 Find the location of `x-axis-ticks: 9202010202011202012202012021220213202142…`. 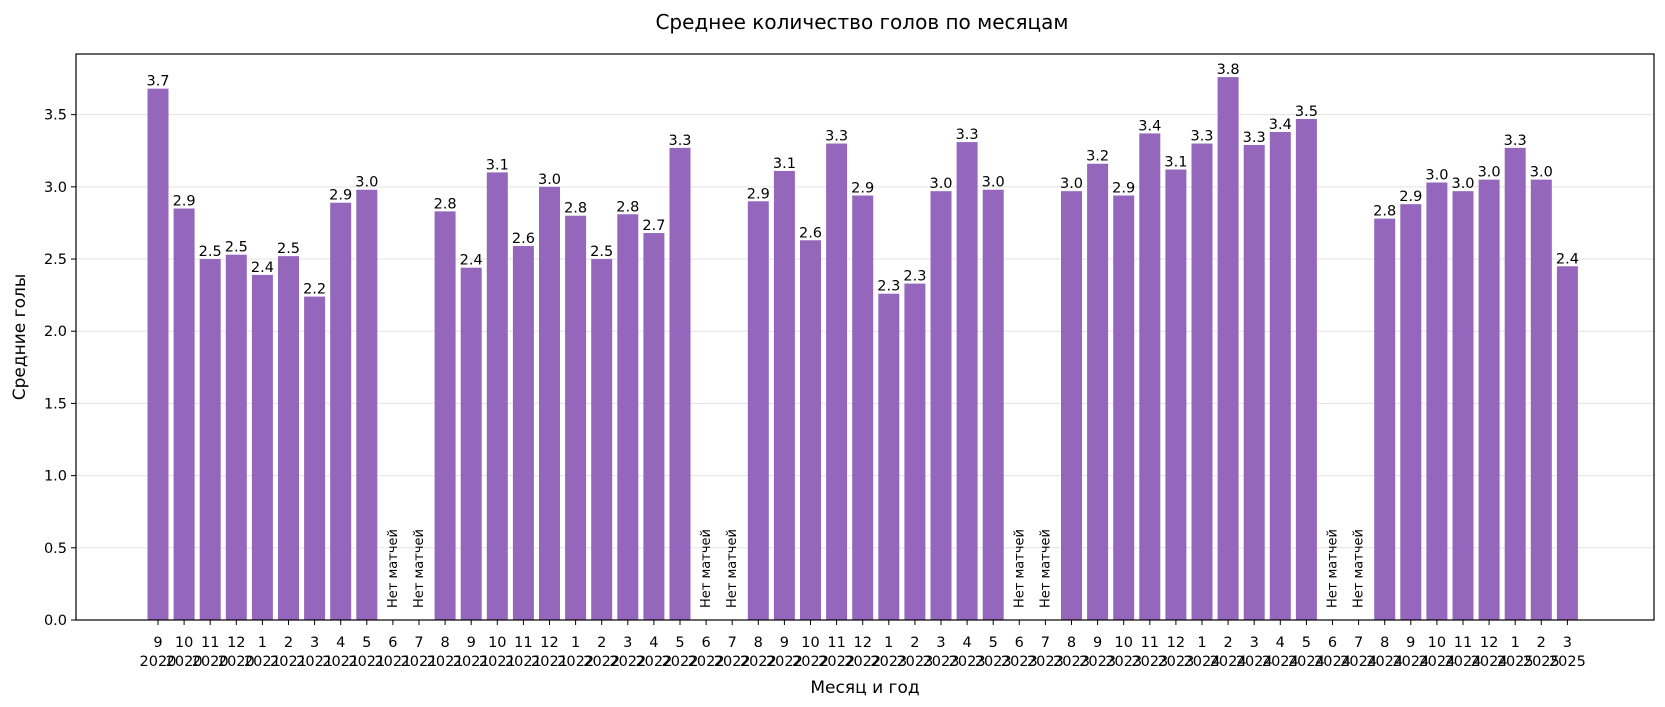

x-axis-ticks: 9202010202011202012202012021220213202142… is located at coordinates (863, 645).